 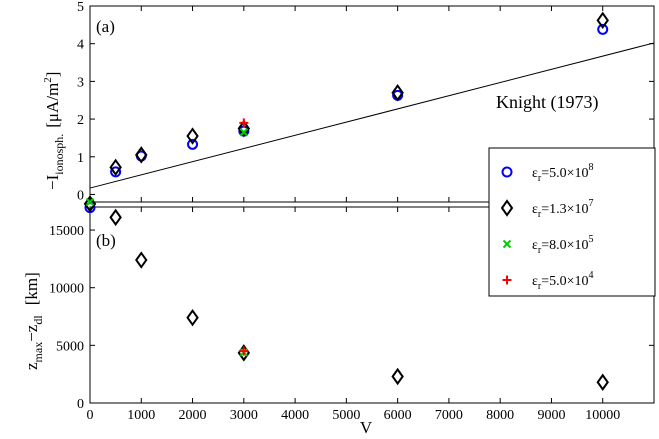 I want to click on panel-a-y-tick-label: 3, so click(x=80, y=82).